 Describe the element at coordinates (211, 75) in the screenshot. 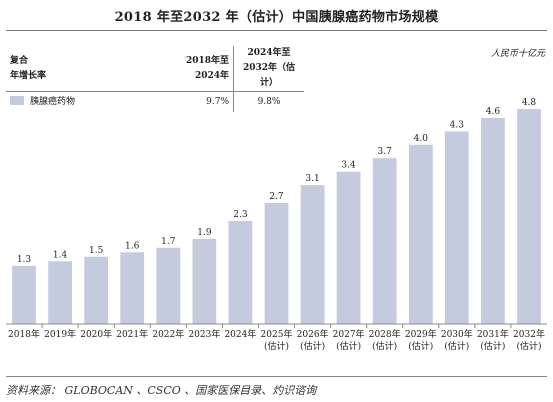

I see `cagr-col1-line2: 2024年` at that location.